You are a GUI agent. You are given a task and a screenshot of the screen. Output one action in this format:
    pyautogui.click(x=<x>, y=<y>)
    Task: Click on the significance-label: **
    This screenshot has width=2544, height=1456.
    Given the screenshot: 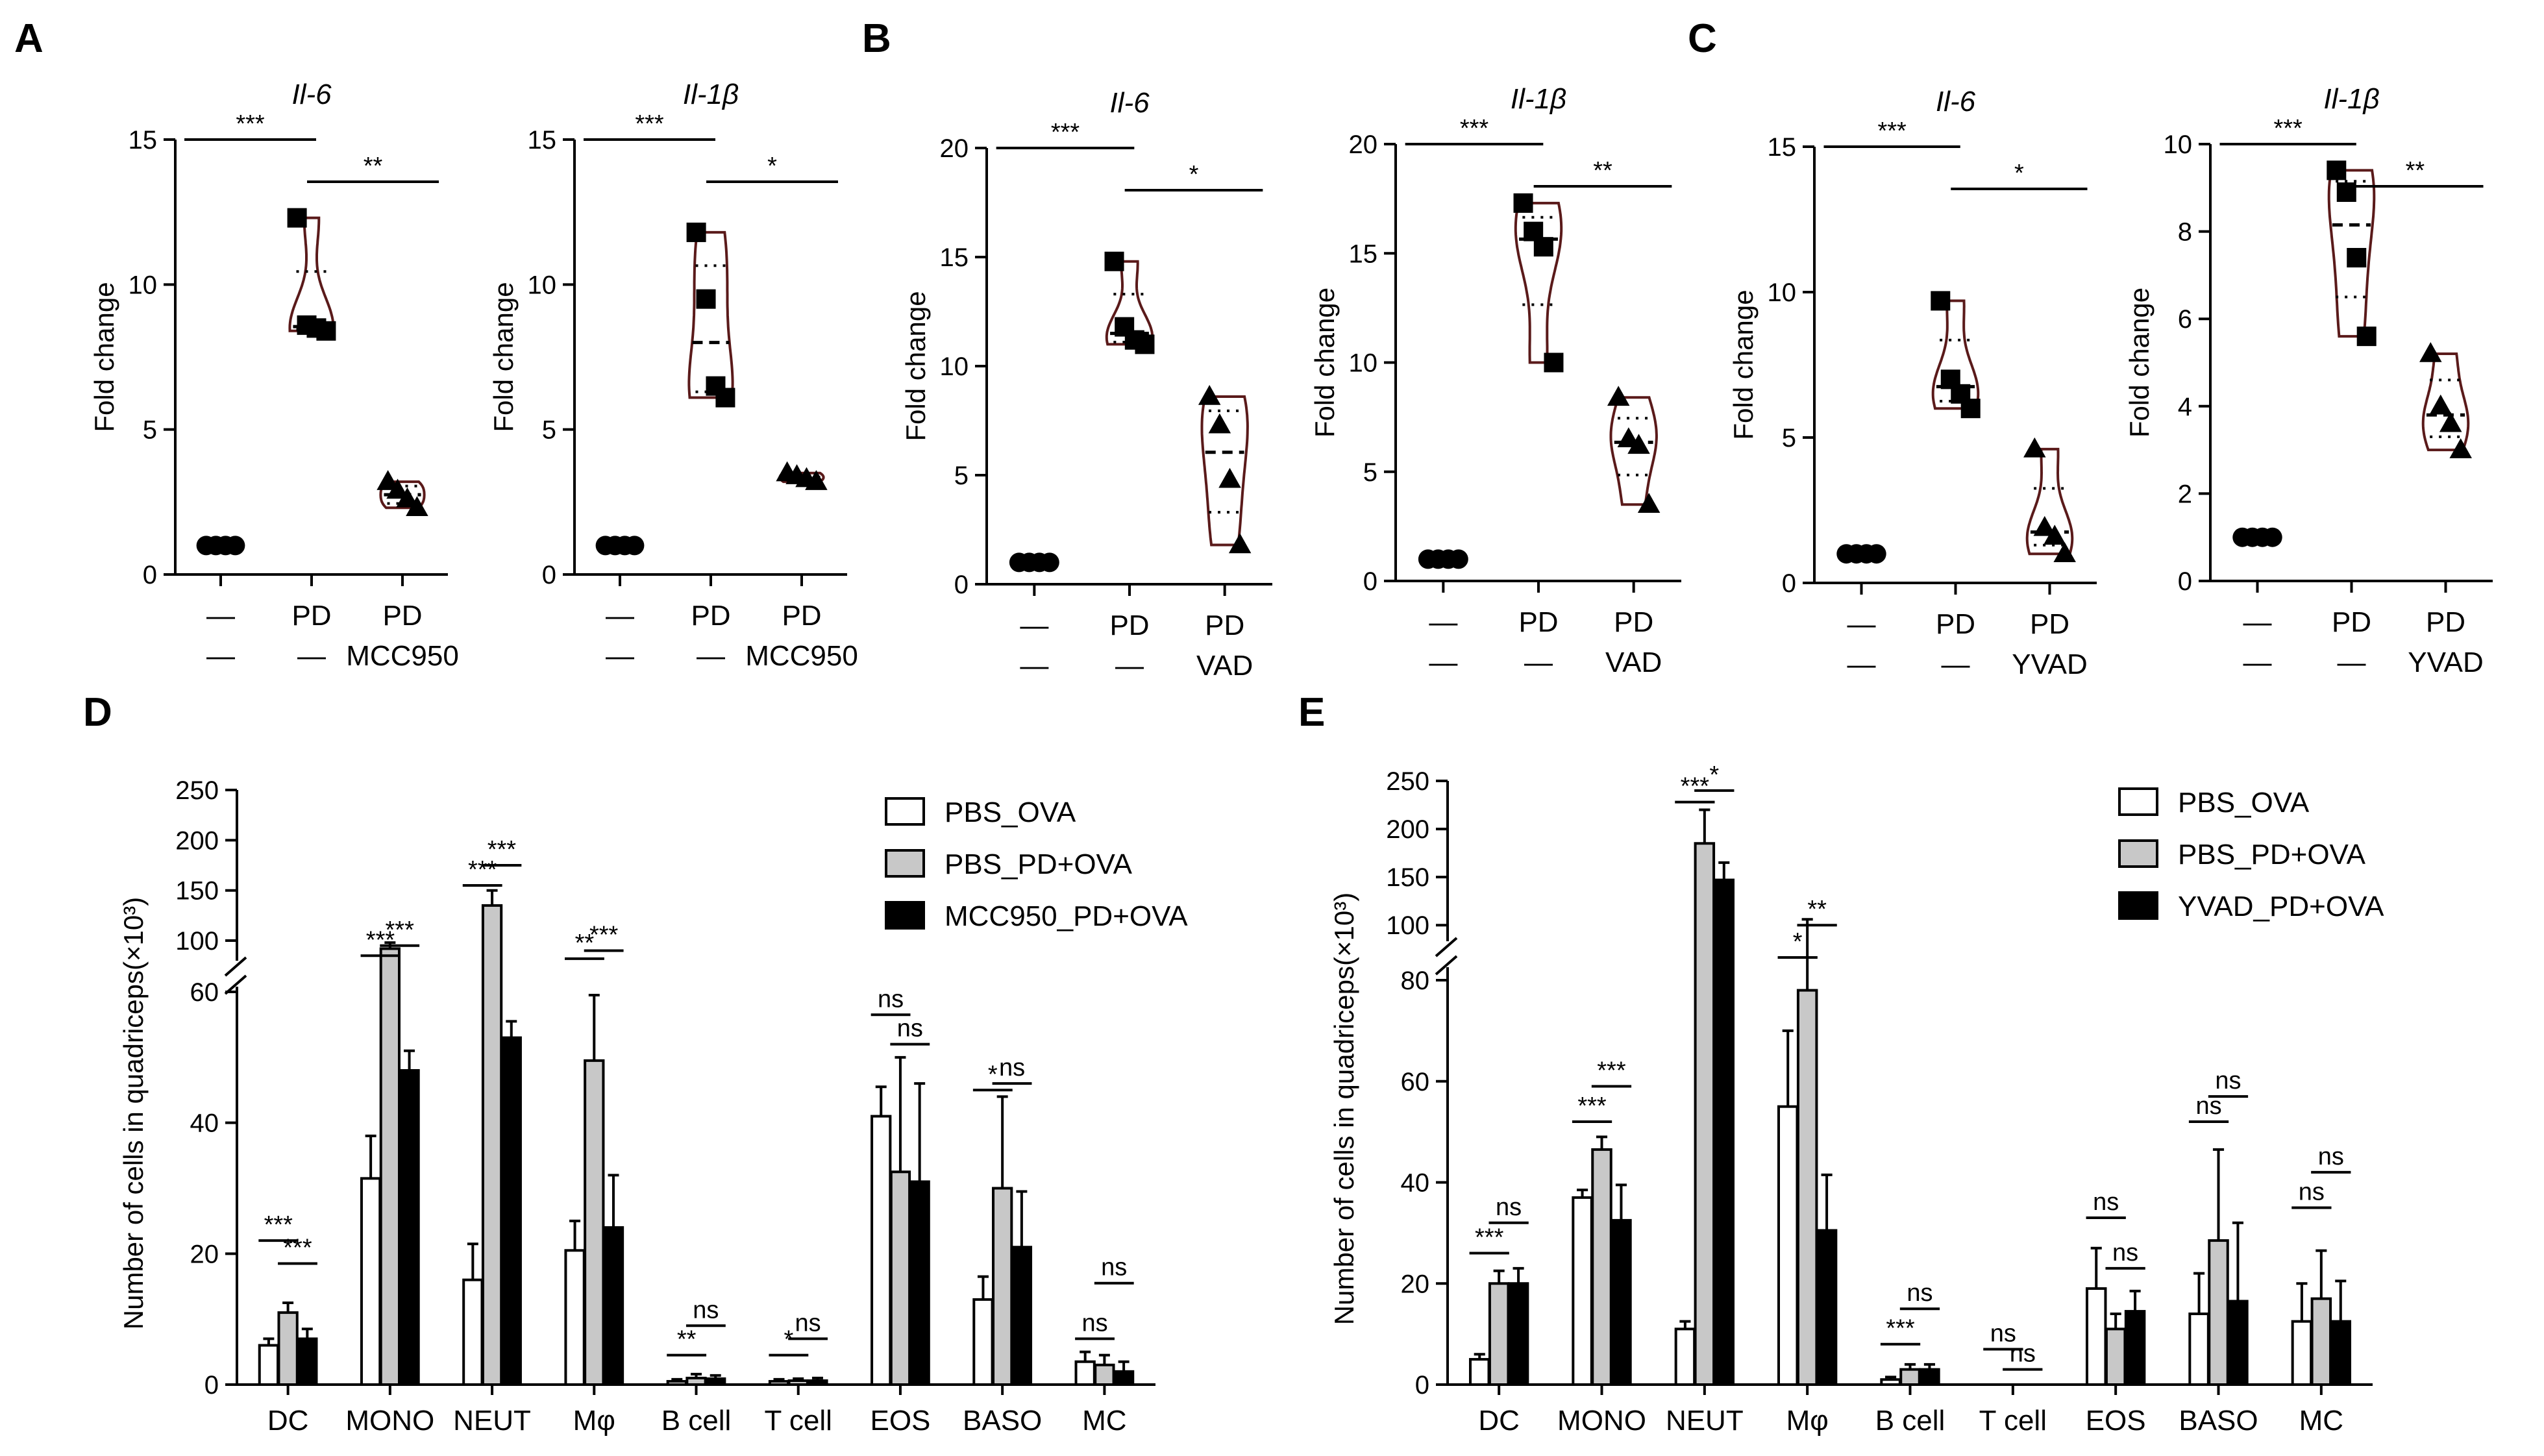 What is the action you would take?
    pyautogui.click(x=687, y=1339)
    